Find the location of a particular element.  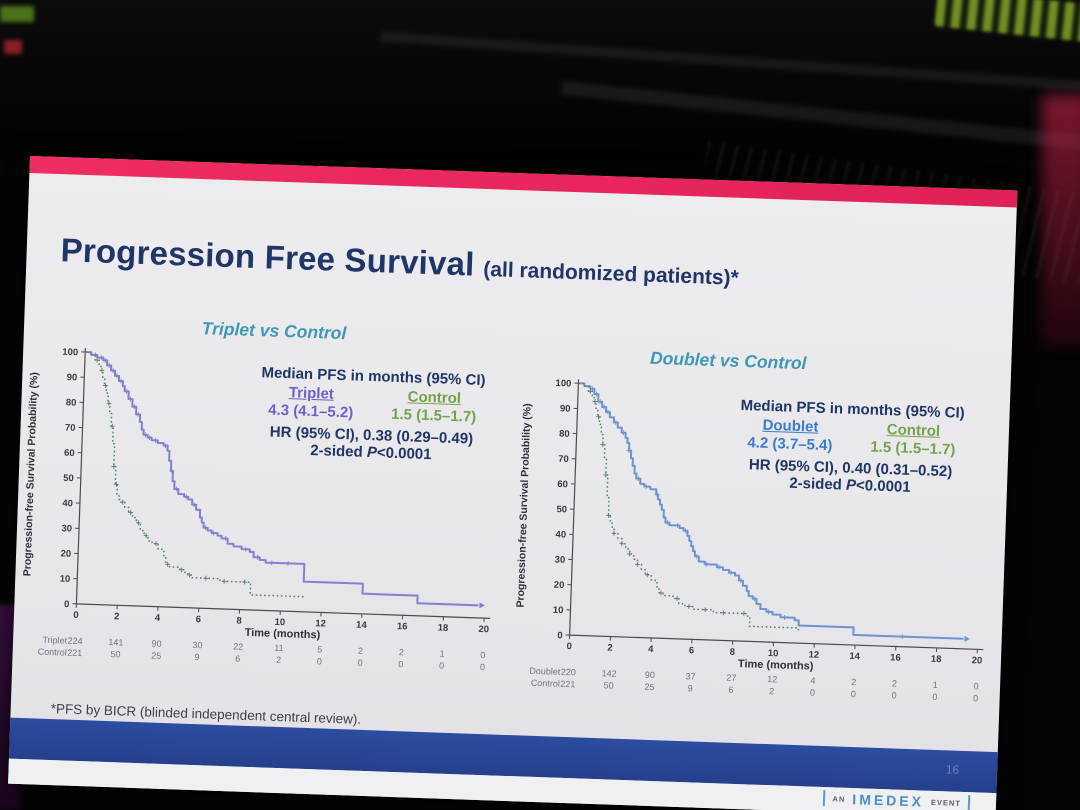

svg-text: Doublet is located at coordinates (545, 671).